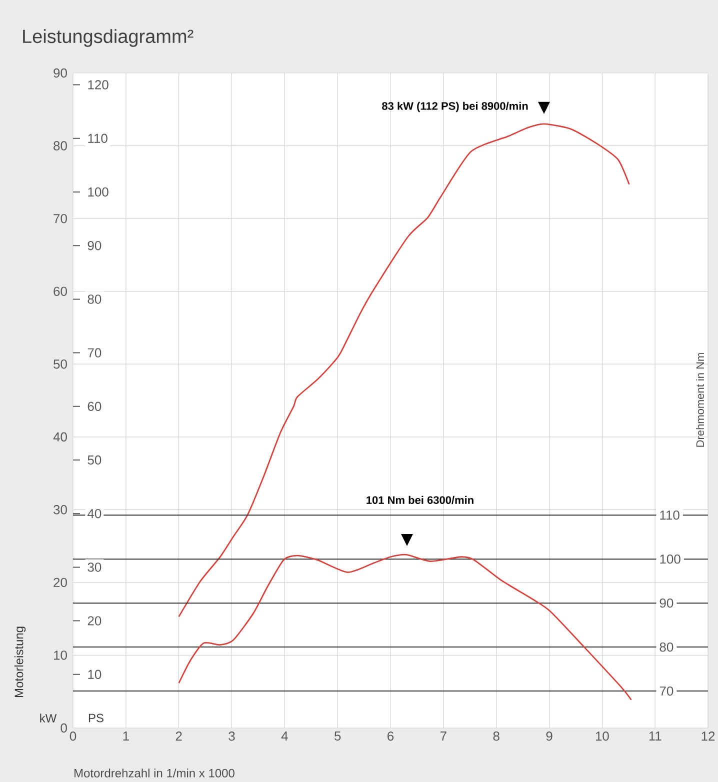  Describe the element at coordinates (420, 500) in the screenshot. I see `annotation: 101 Nm bei 6300/min` at that location.